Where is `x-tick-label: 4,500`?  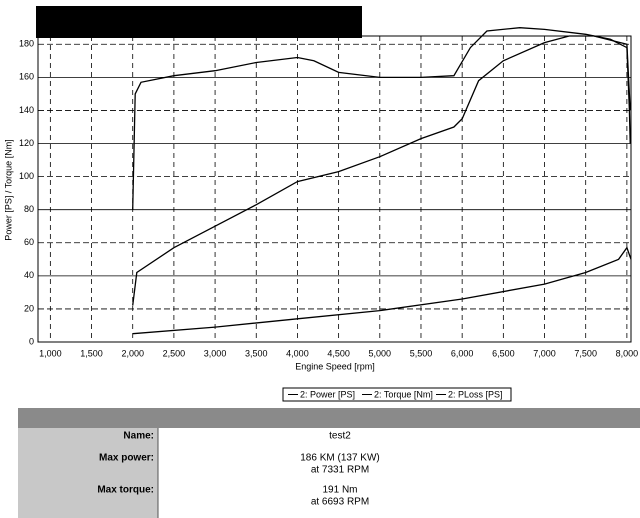 x-tick-label: 4,500 is located at coordinates (338, 353).